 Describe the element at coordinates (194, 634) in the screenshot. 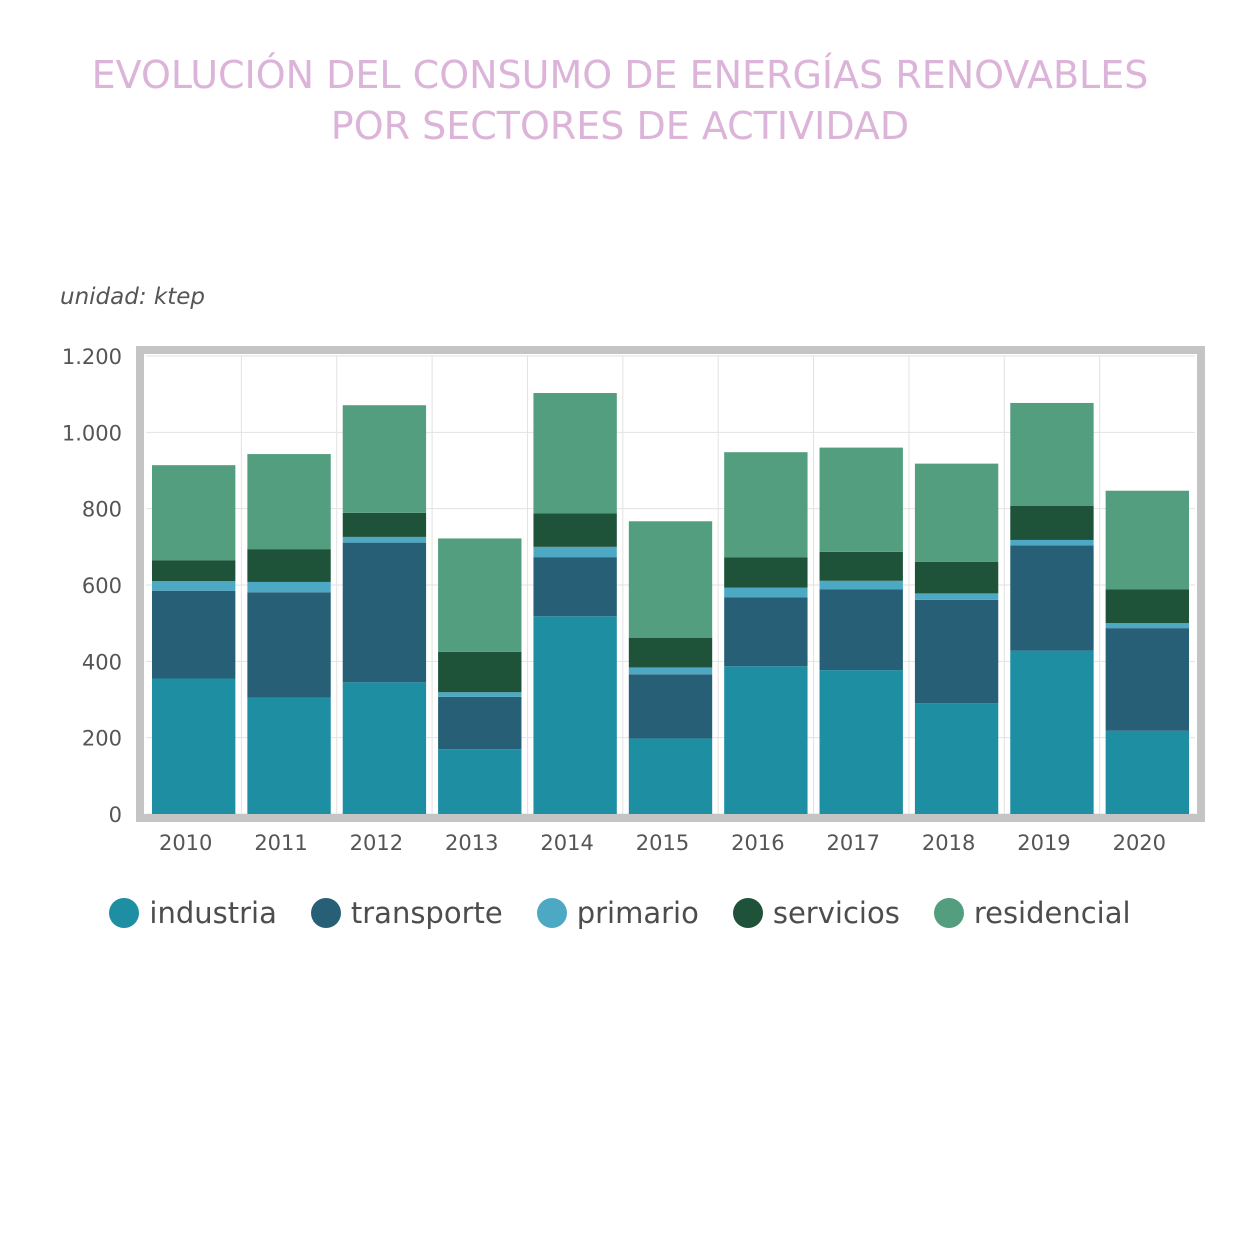

I see `bar-segment-transporte-2010` at that location.